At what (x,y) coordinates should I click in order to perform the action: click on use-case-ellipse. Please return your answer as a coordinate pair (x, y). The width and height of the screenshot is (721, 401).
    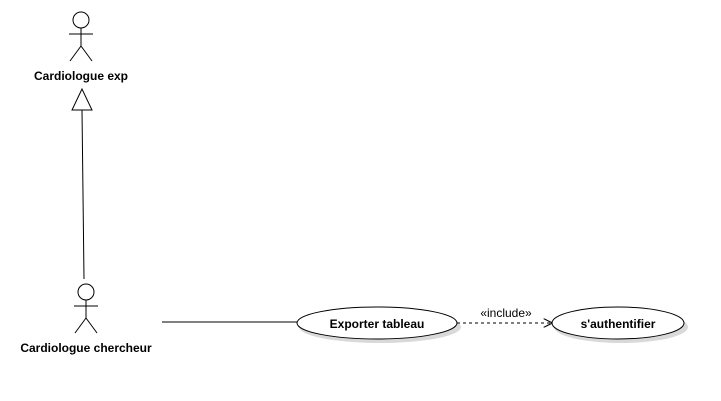
    Looking at the image, I should click on (618, 323).